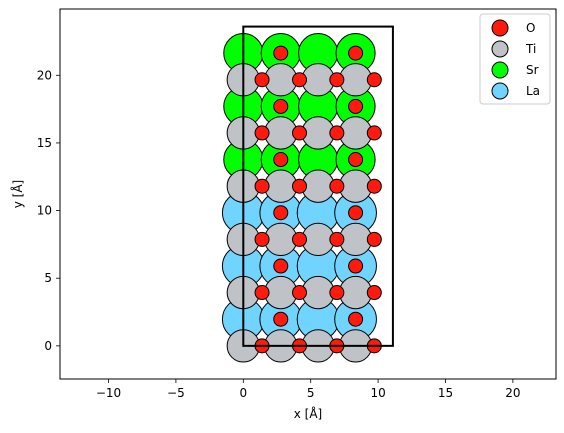 The image size is (564, 433). Describe the element at coordinates (500, 70) in the screenshot. I see `legend-marker-sr` at that location.